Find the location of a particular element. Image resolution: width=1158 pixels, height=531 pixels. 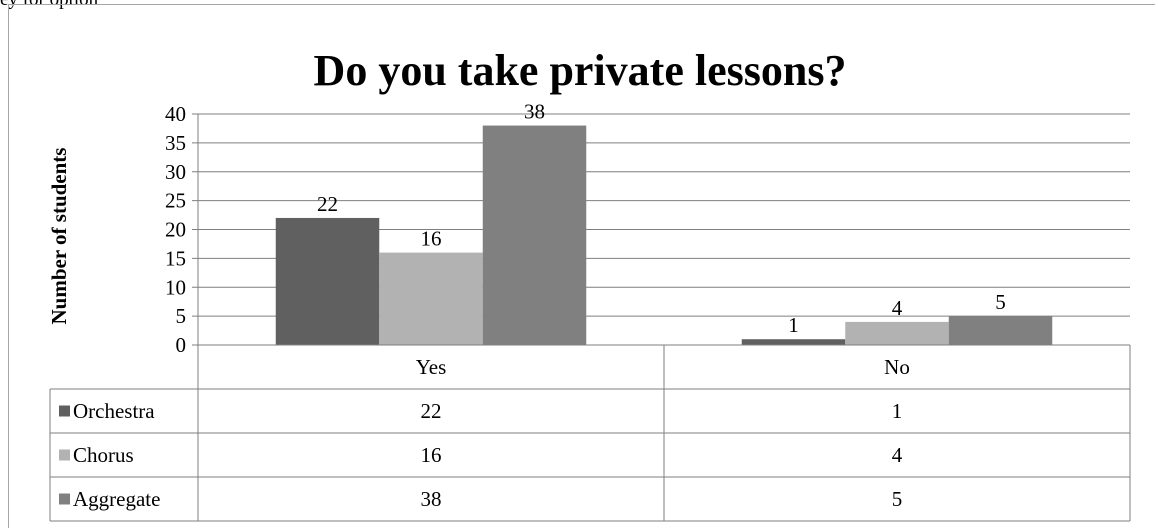

data-label: 4 is located at coordinates (897, 308).